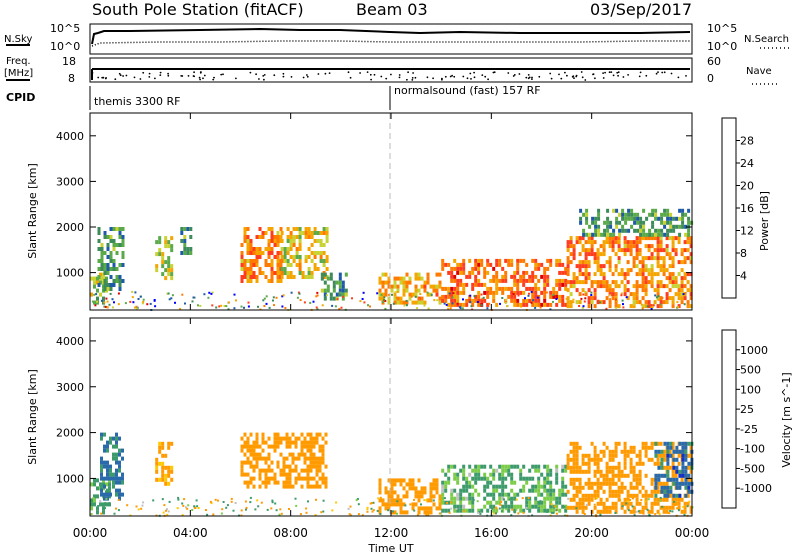 This screenshot has height=554, width=800. Describe the element at coordinates (20, 97) in the screenshot. I see `cpid-label: CPID` at that location.